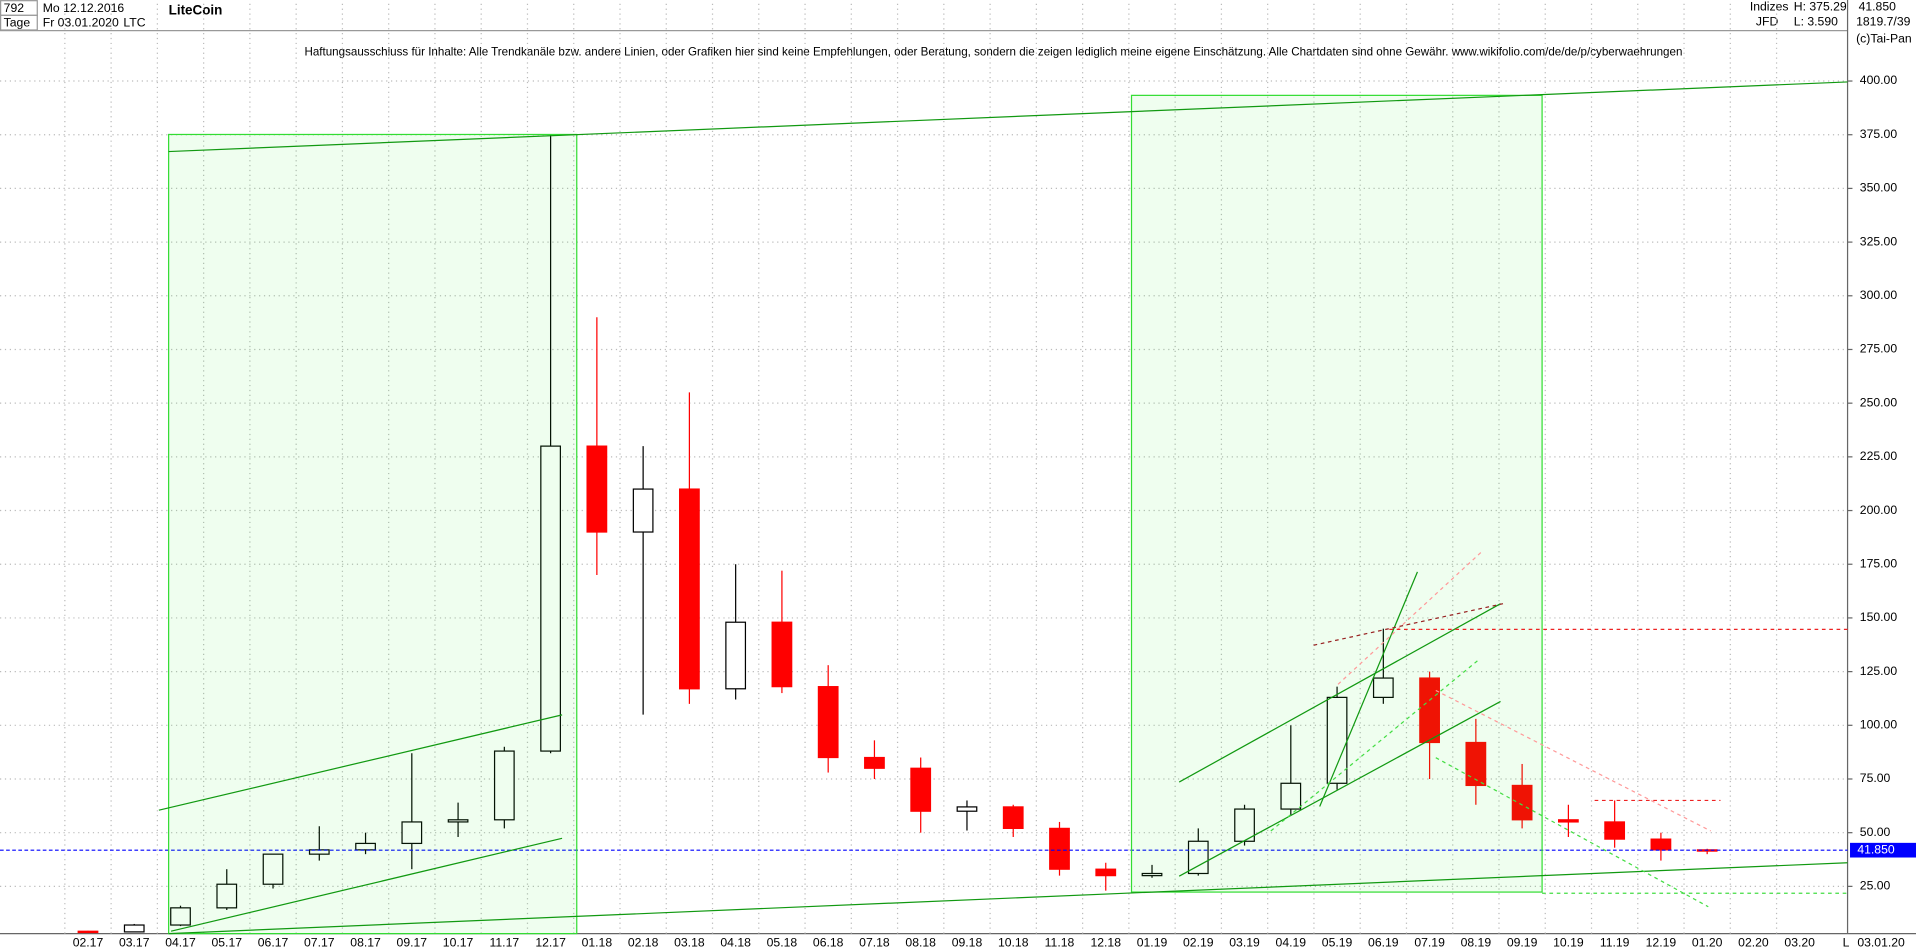 The height and width of the screenshot is (952, 1916). Describe the element at coordinates (1875, 778) in the screenshot. I see `y-tick-label: 75.00` at that location.